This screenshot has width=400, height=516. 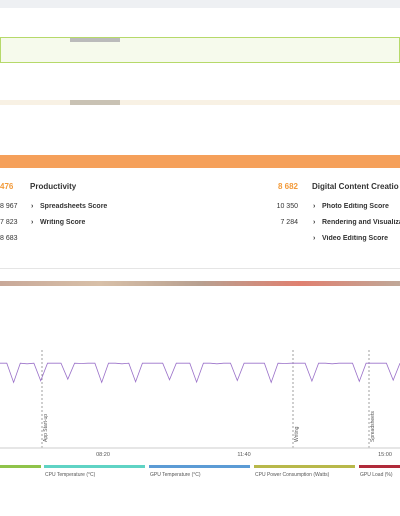 I want to click on annotation-label: Writing, so click(x=297, y=434).